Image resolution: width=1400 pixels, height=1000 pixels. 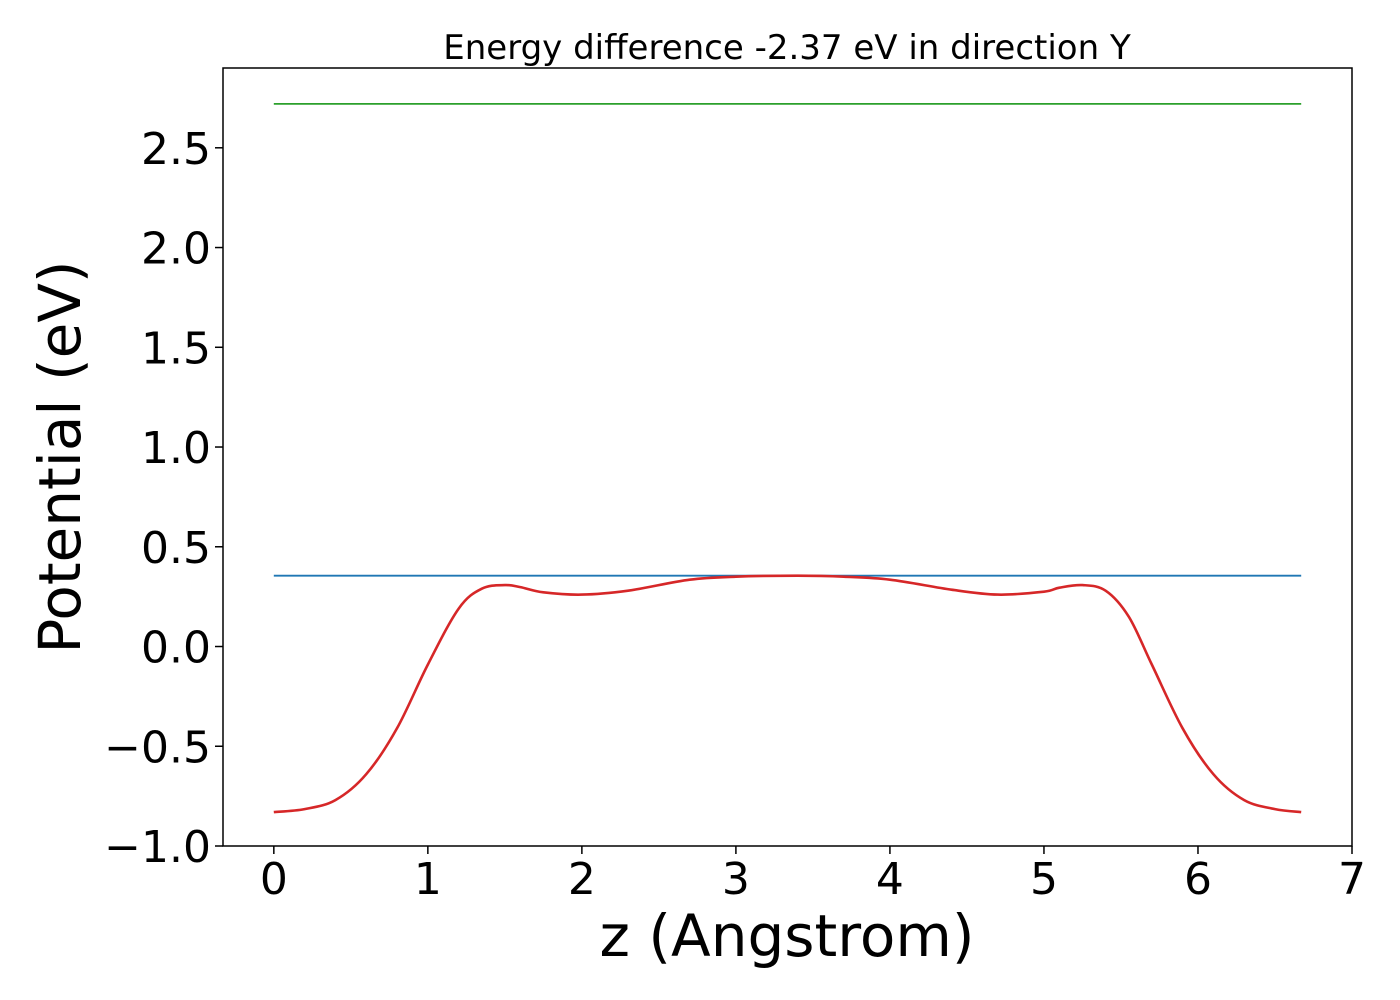 I want to click on x-tick-label: 2, so click(x=582, y=879).